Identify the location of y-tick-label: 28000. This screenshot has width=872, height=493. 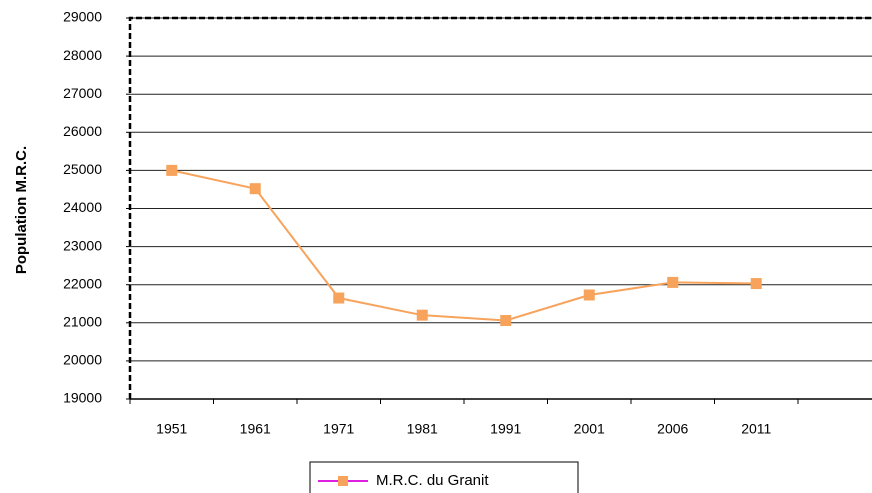
(82, 55).